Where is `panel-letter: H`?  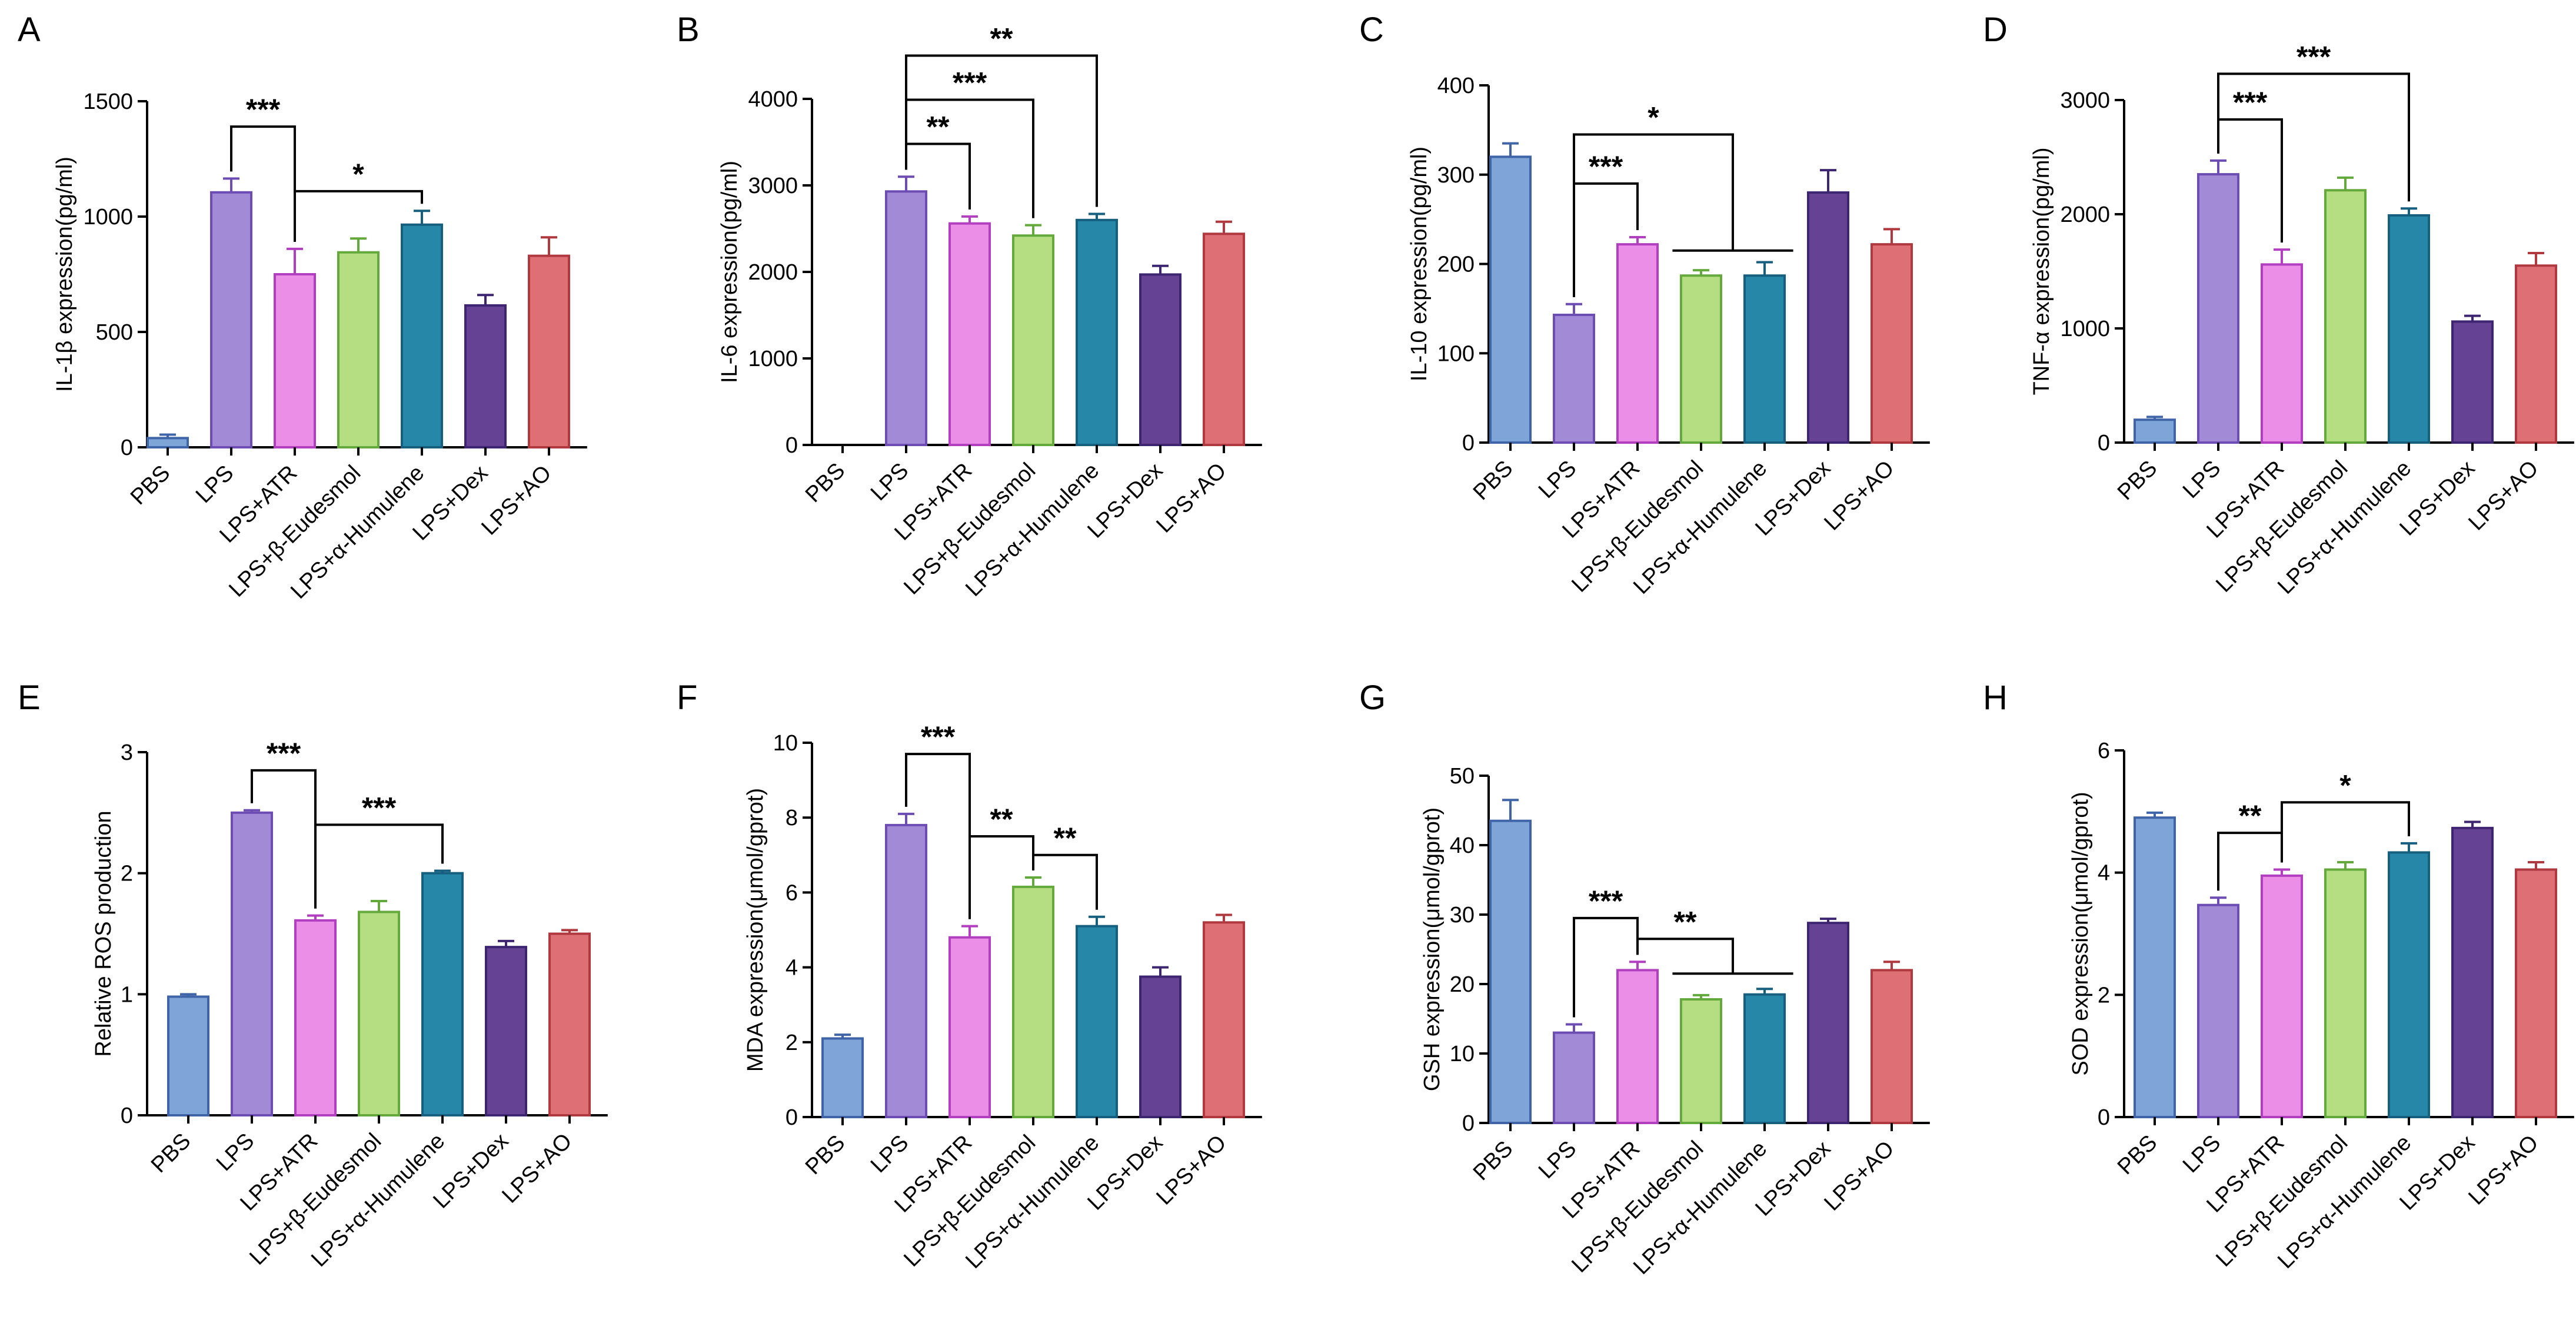
panel-letter: H is located at coordinates (1995, 698).